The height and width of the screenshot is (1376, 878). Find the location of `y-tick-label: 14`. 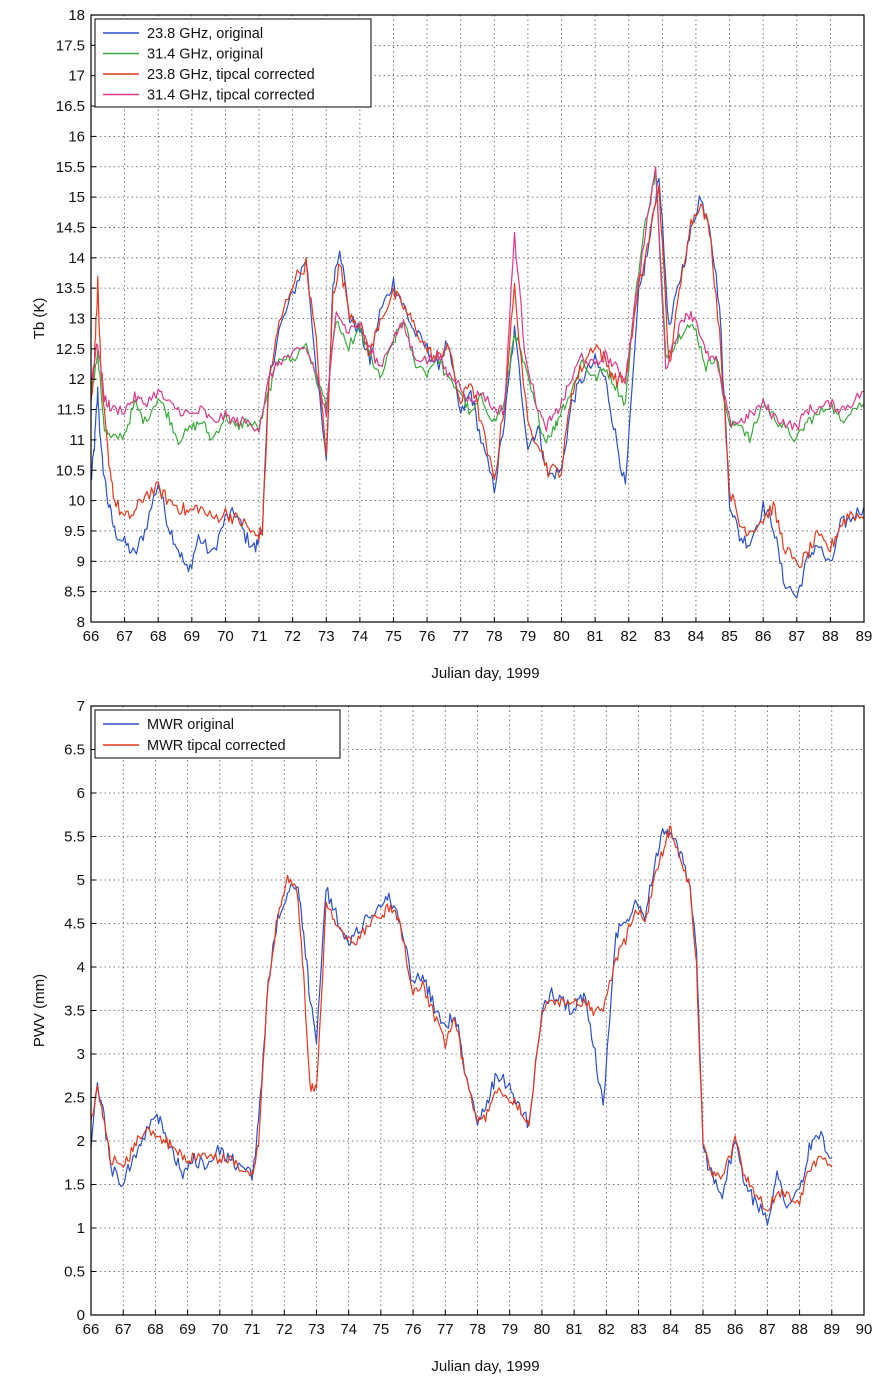

y-tick-label: 14 is located at coordinates (76, 258).